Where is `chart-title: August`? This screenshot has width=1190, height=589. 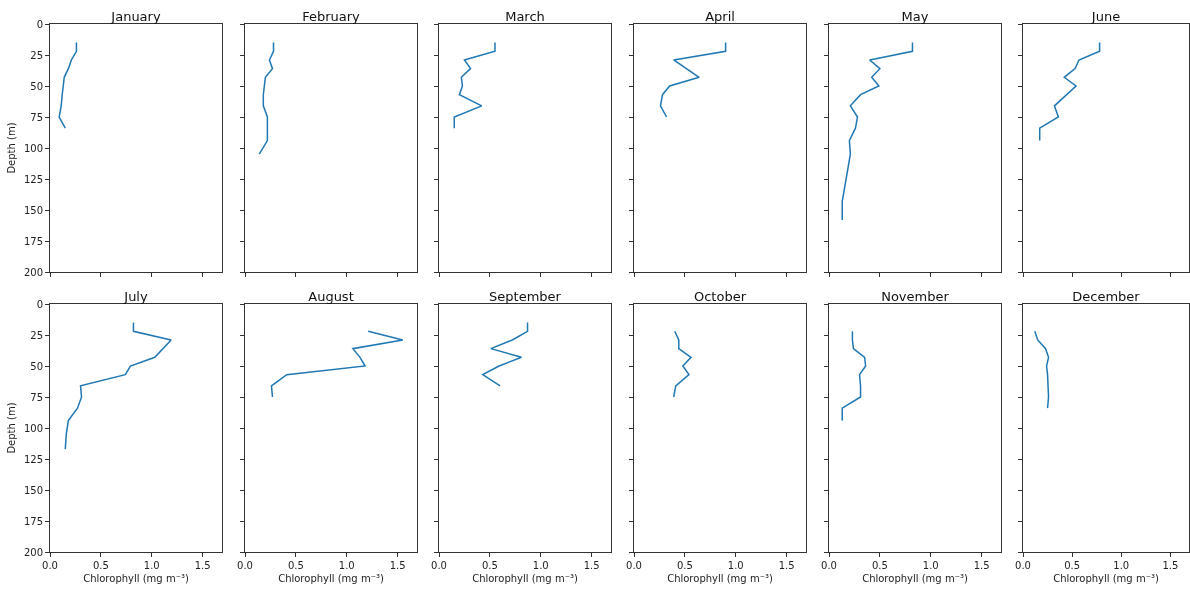 chart-title: August is located at coordinates (331, 296).